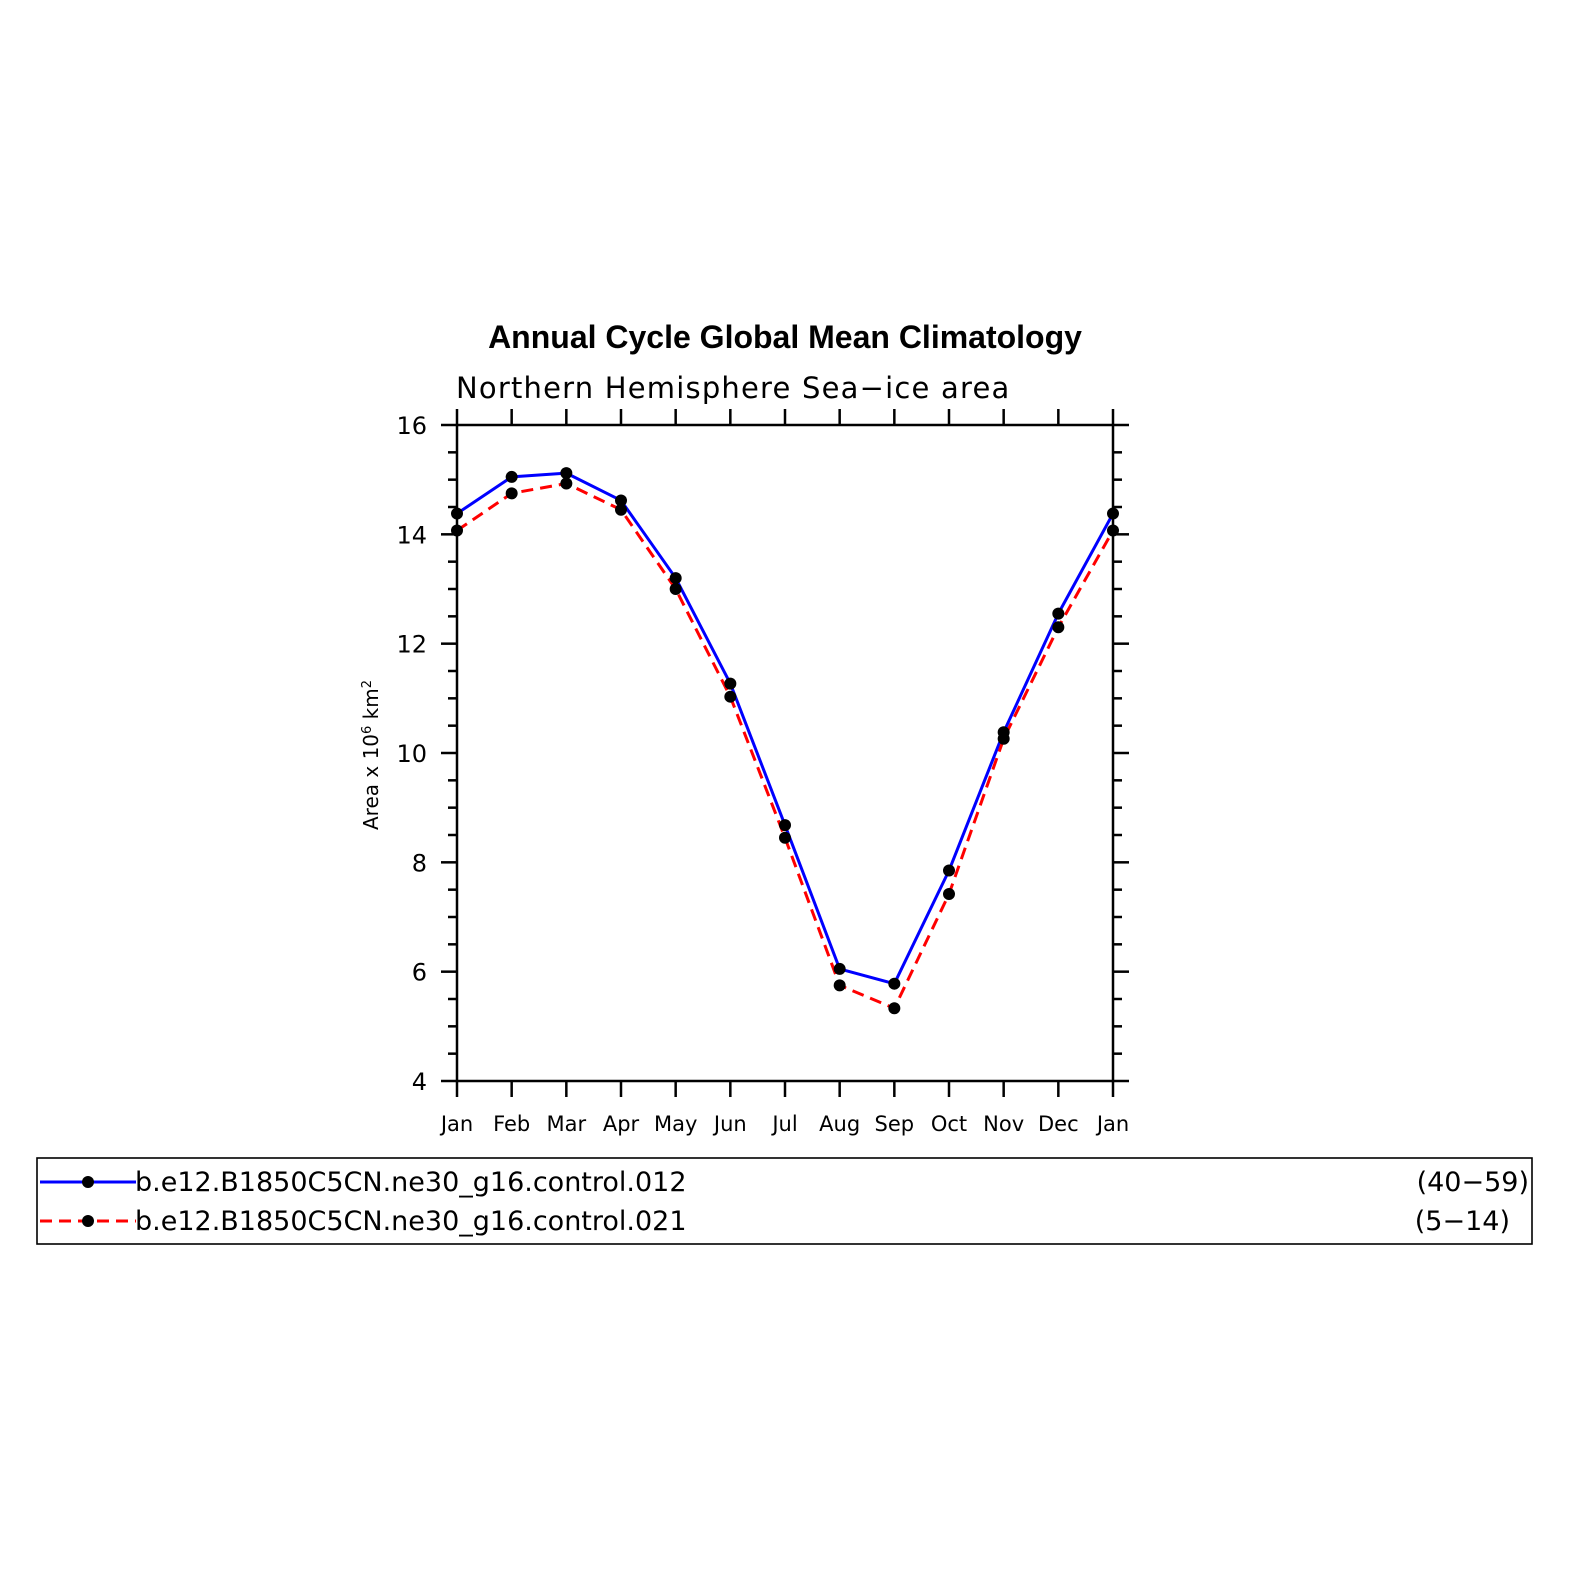  I want to click on svg-text: Area x 106 km2, so click(371, 755).